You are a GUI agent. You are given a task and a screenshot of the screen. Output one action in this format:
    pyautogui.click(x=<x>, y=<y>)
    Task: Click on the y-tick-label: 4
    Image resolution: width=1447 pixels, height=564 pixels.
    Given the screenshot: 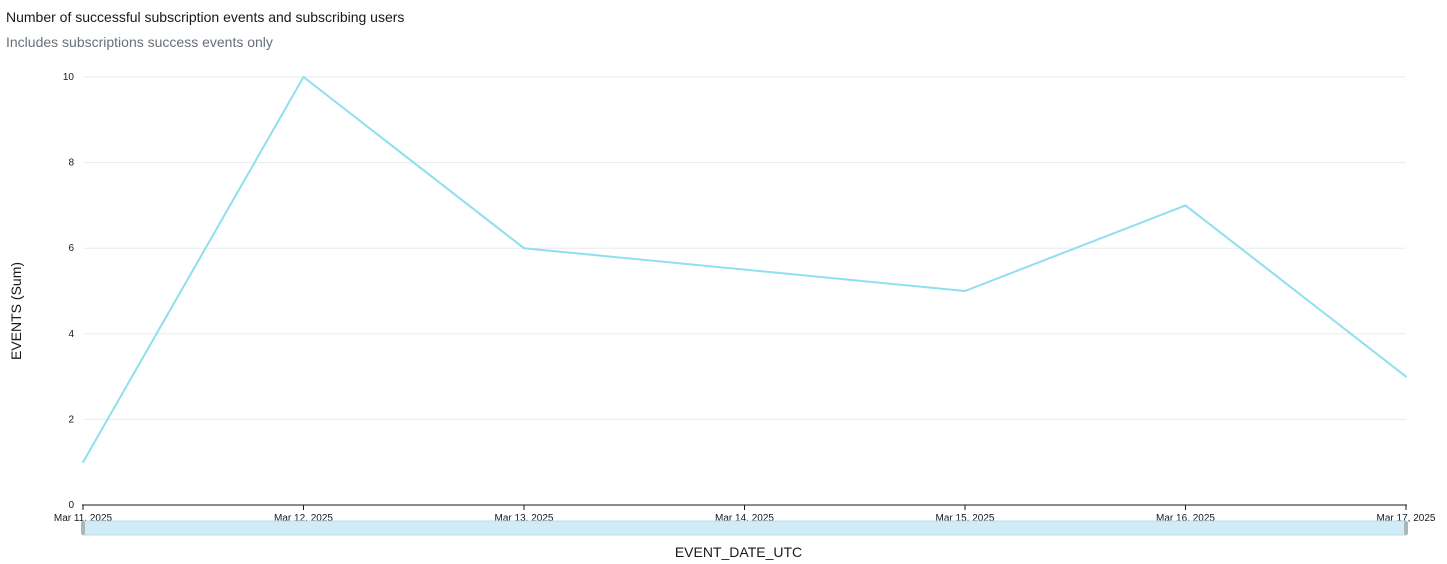 What is the action you would take?
    pyautogui.click(x=71, y=334)
    